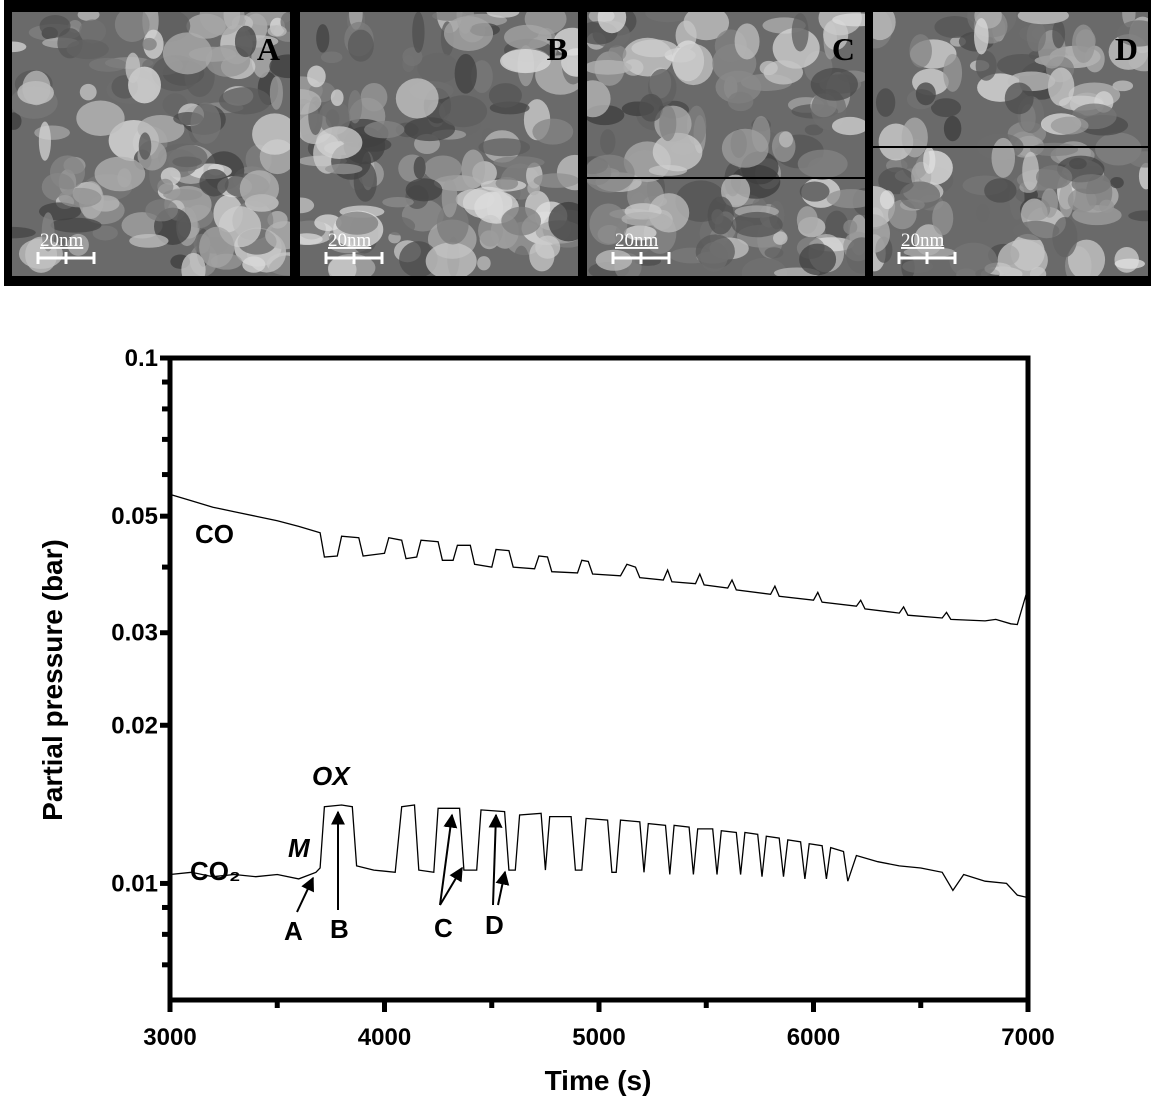 The width and height of the screenshot is (1151, 1107). I want to click on y-tick-label: 0.01, so click(134, 883).